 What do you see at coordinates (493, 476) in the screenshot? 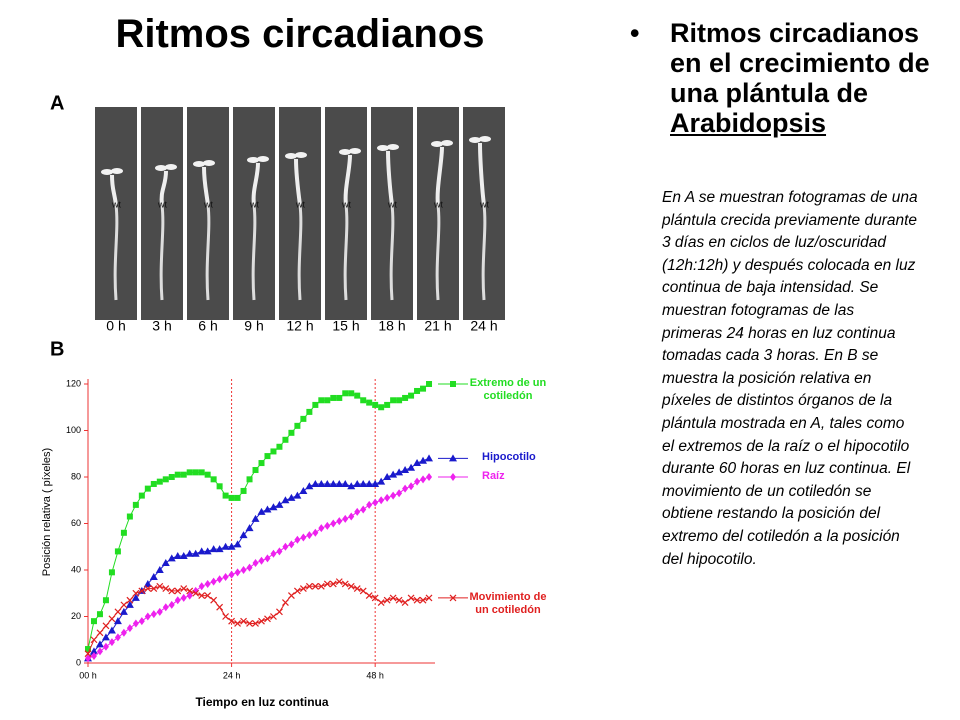
I see `legend-label: Raíz` at bounding box center [493, 476].